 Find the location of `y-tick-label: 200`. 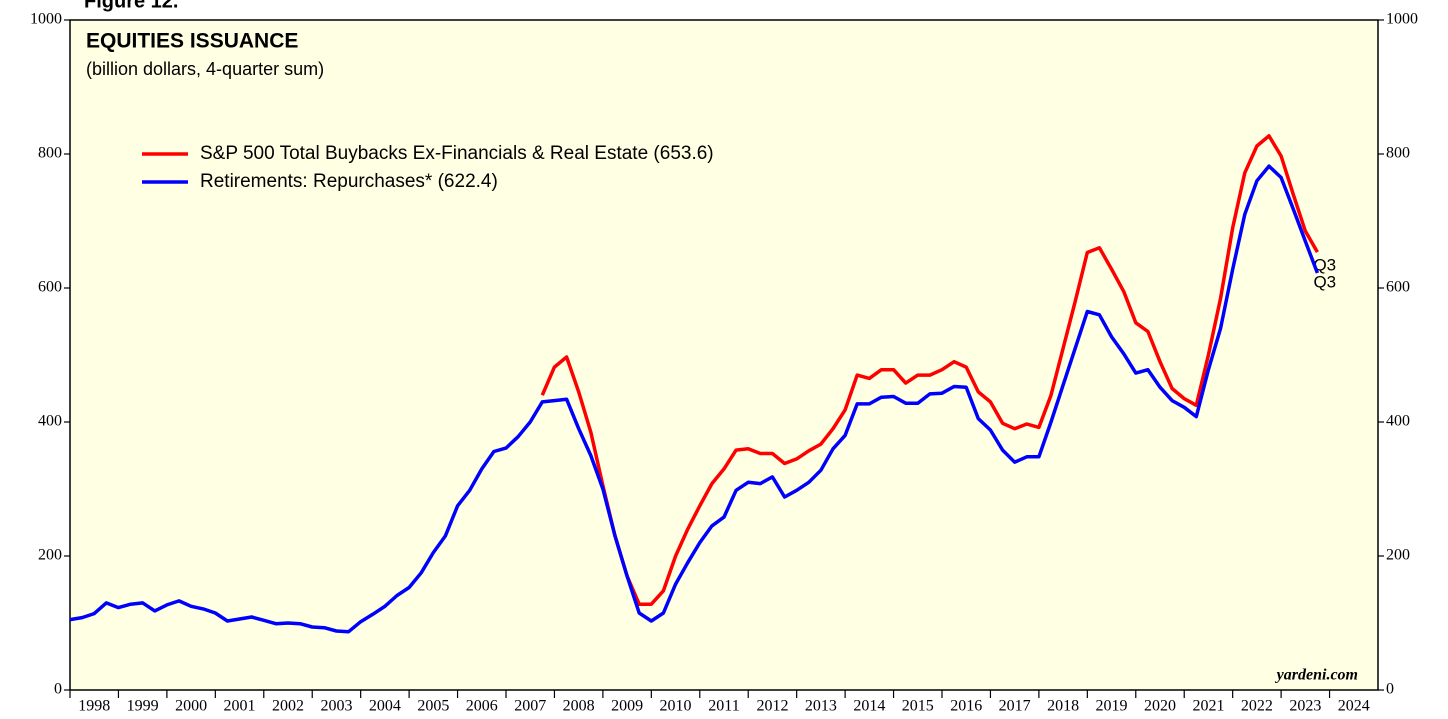

y-tick-label: 200 is located at coordinates (50, 555).